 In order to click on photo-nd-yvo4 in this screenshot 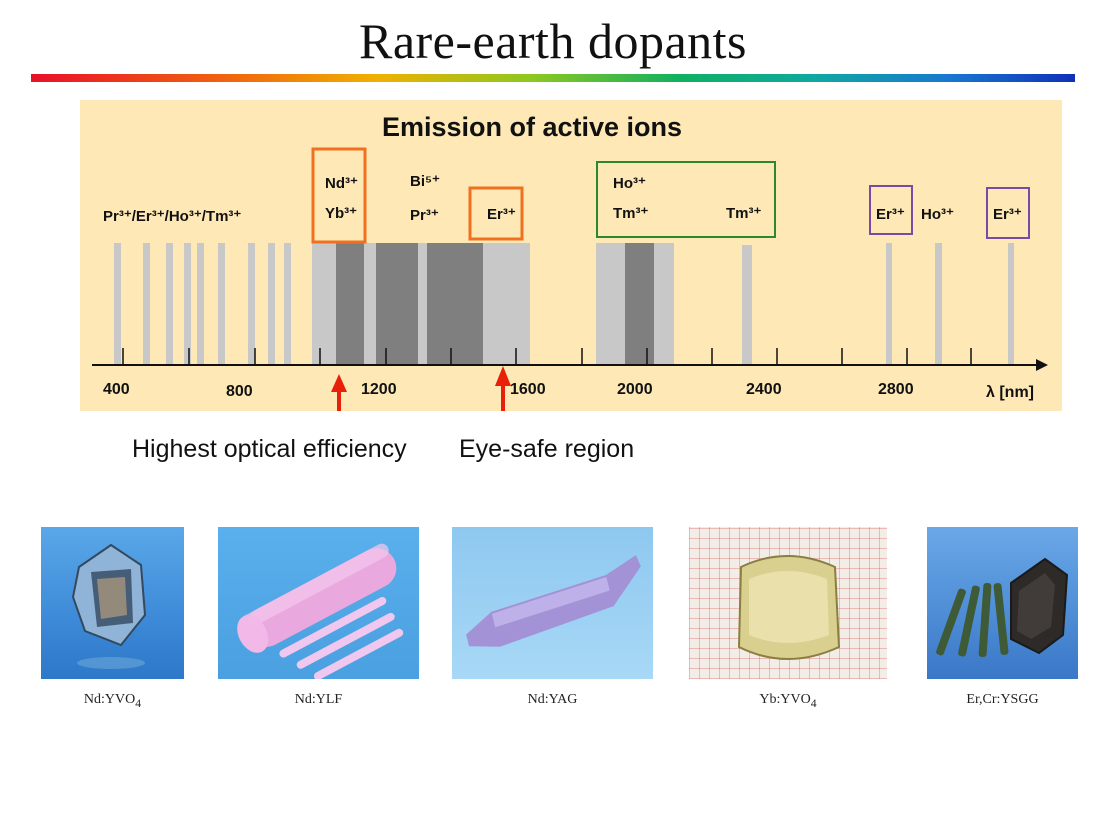, I will do `click(112, 603)`.